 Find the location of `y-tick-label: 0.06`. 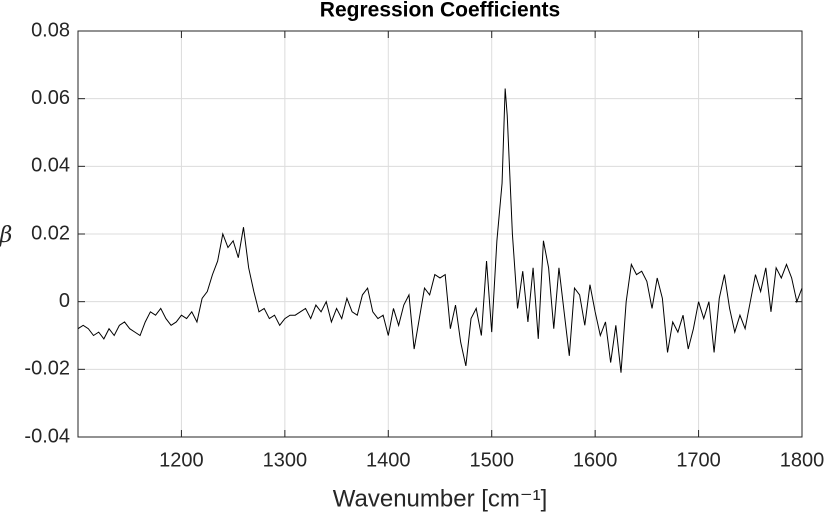

y-tick-label: 0.06 is located at coordinates (50, 98).